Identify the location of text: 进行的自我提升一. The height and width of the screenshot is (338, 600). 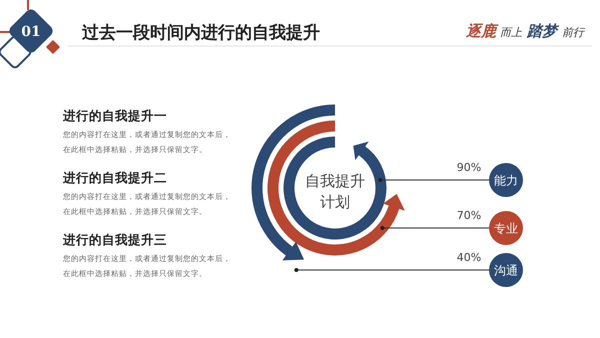
(114, 115).